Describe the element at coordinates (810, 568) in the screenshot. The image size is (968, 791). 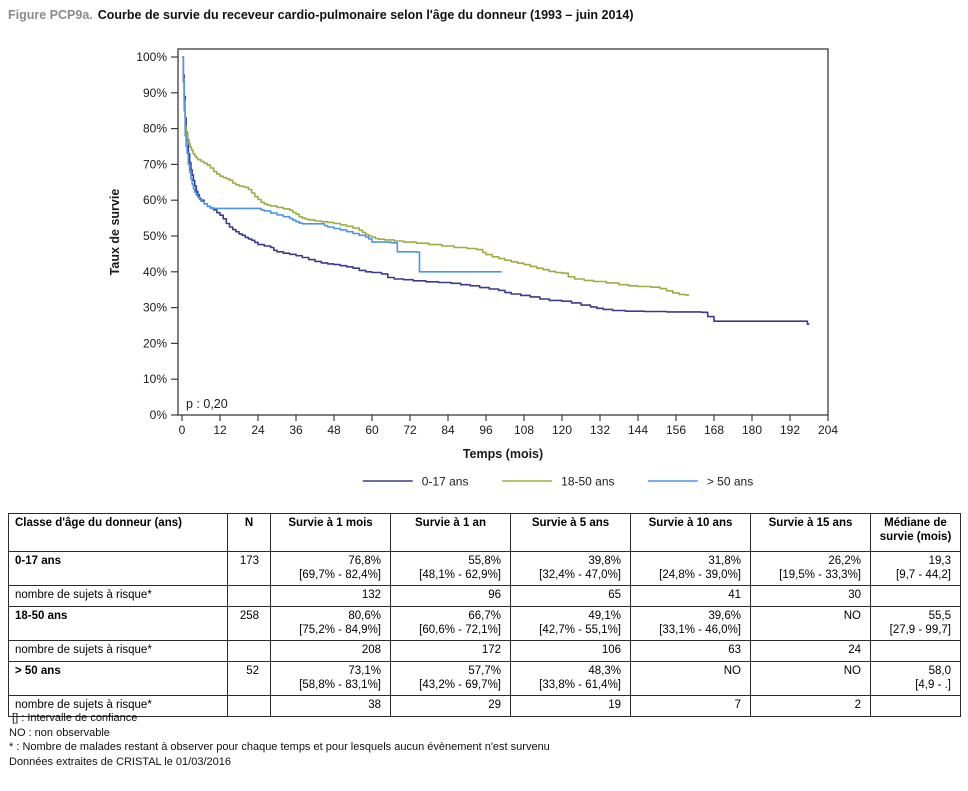
I see `survival-cell: 26,2% [19,5% - 33,3%]` at that location.